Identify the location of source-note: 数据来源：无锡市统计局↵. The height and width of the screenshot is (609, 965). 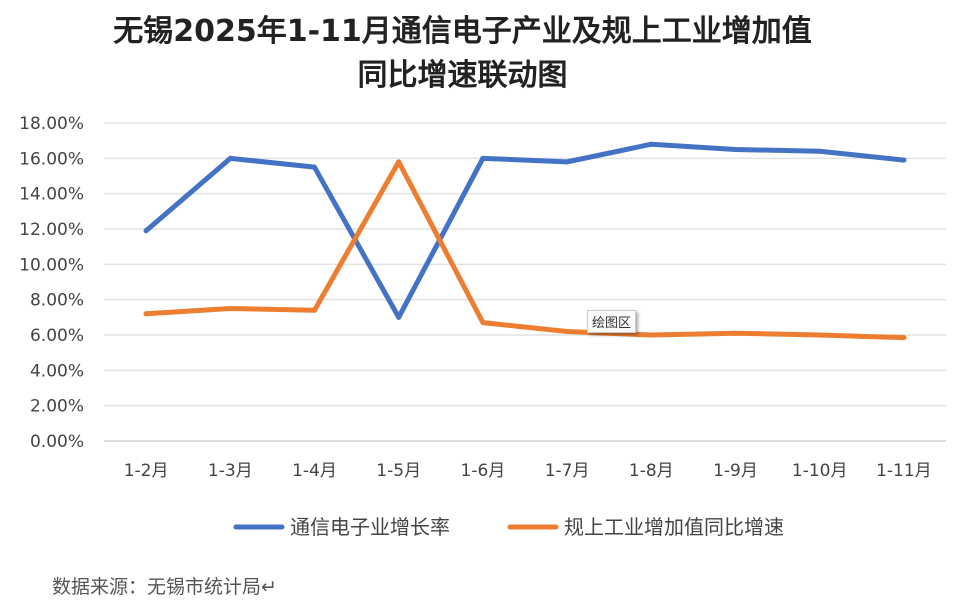
(164, 587).